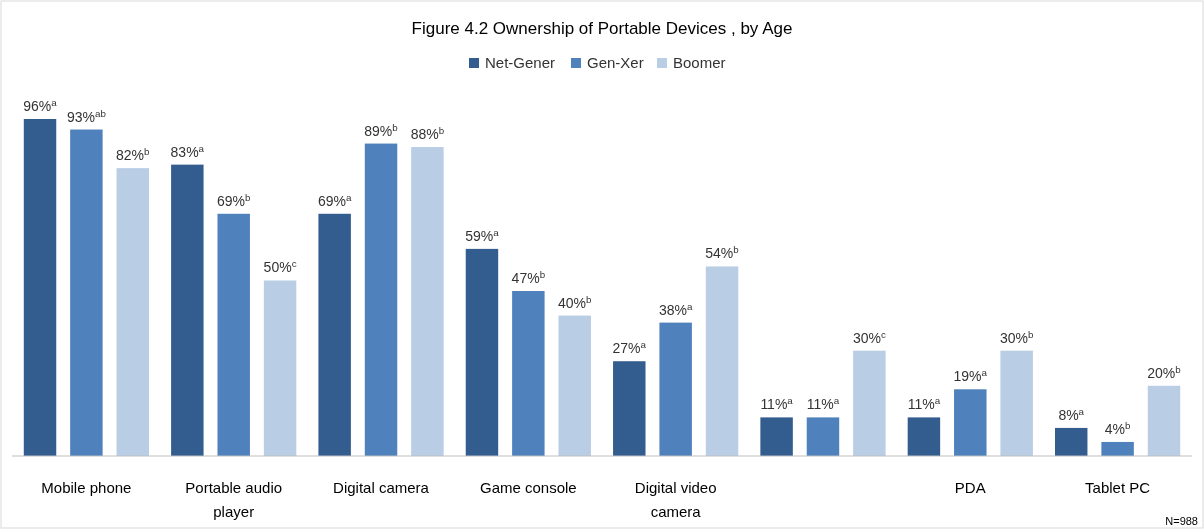 The height and width of the screenshot is (529, 1204). What do you see at coordinates (1164, 372) in the screenshot?
I see `data-label: 20%$^{b}$` at bounding box center [1164, 372].